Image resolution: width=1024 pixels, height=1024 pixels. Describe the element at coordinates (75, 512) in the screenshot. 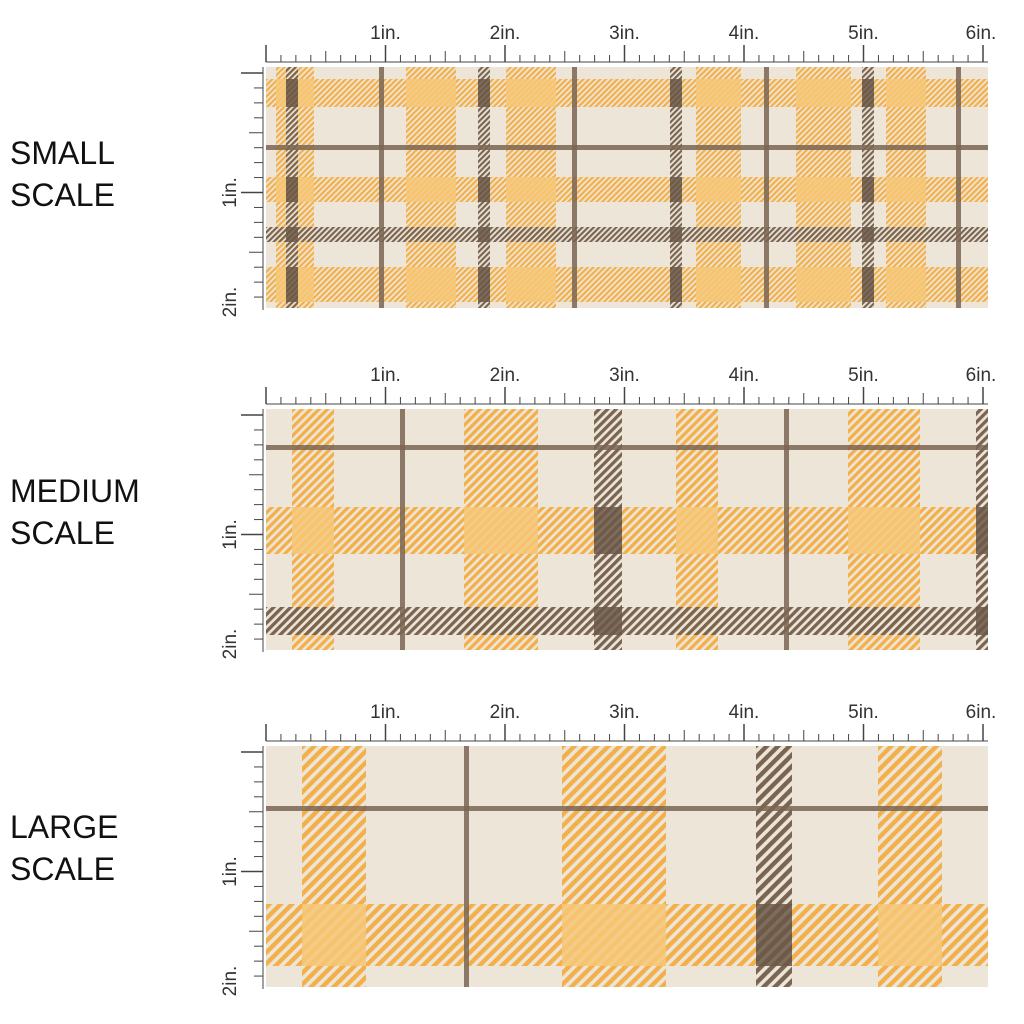

I see `medium-scale-label: MEDIUM SCALE` at that location.